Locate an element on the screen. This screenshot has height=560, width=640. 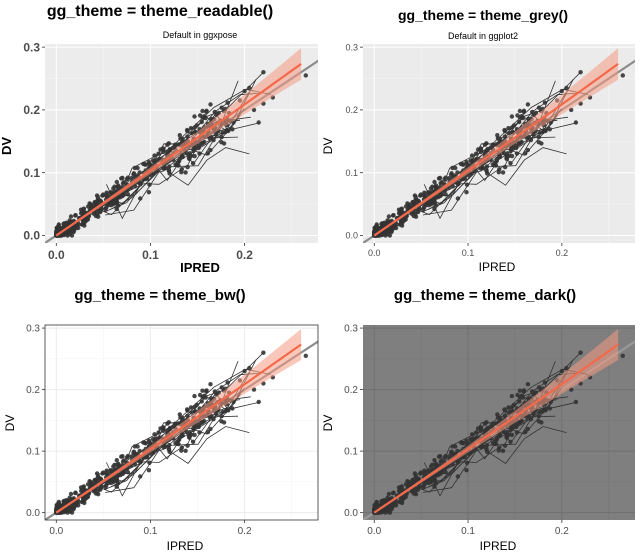
y-tick-label: 0.3 is located at coordinates (31, 47).